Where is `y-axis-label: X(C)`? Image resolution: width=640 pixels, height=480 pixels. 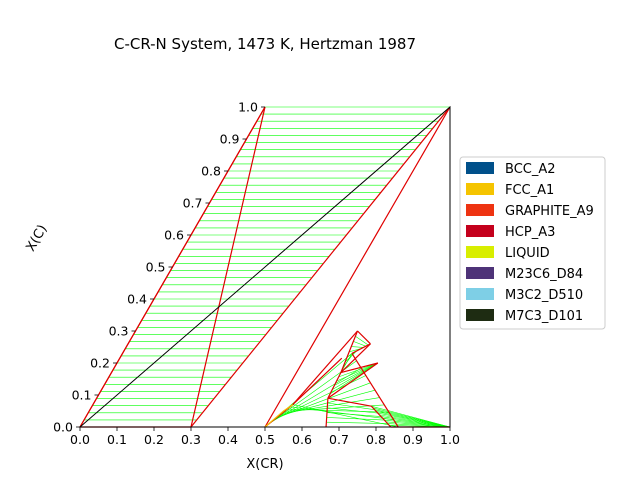 y-axis-label: X(C) is located at coordinates (36, 238).